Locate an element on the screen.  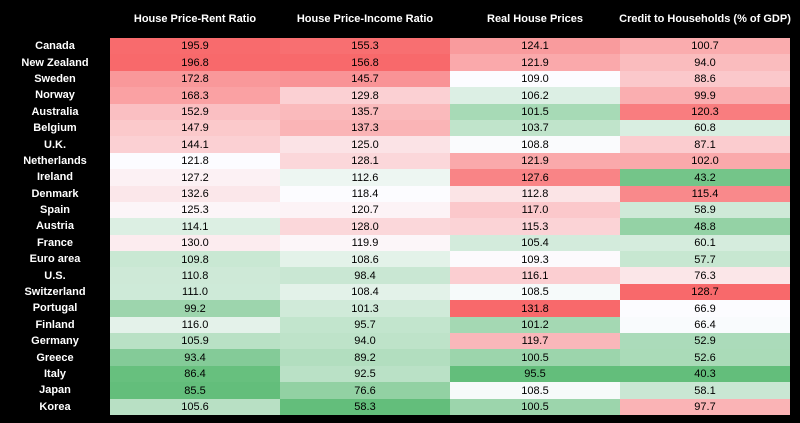
cell: 40.3 is located at coordinates (705, 374).